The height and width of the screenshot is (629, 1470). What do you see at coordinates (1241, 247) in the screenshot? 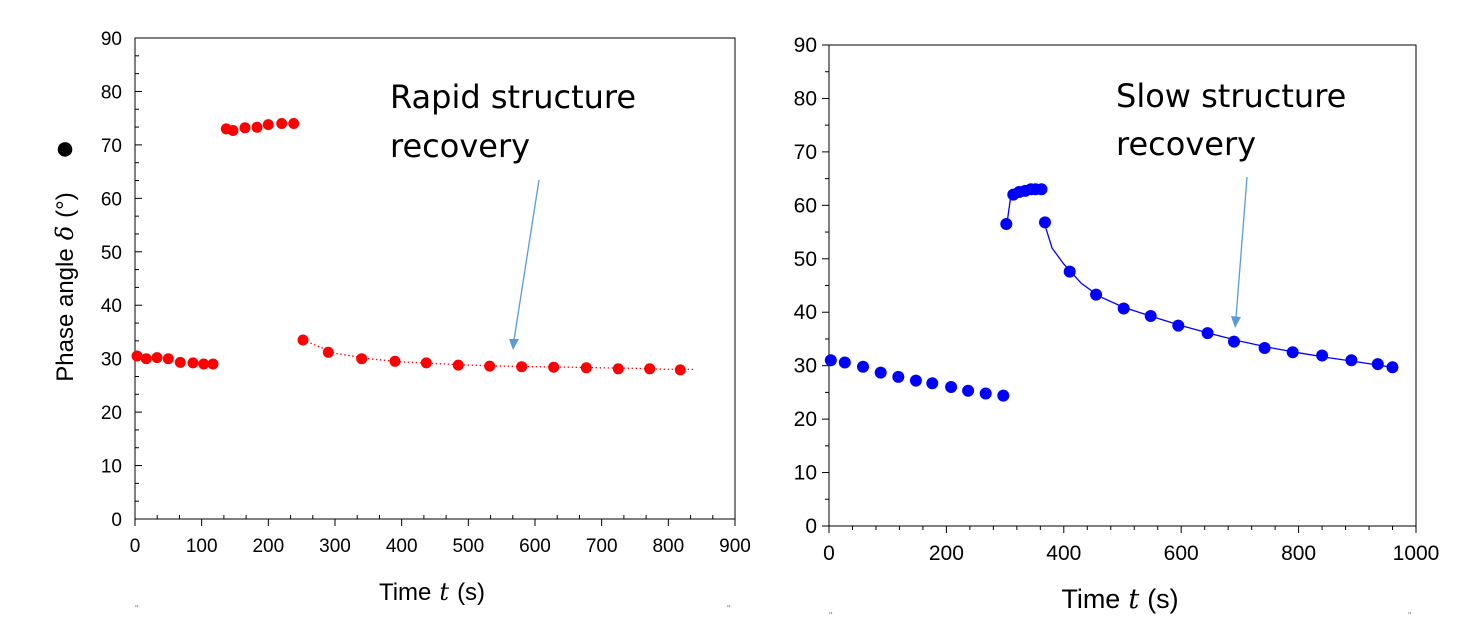
I see `annotation-arrow-right` at bounding box center [1241, 247].